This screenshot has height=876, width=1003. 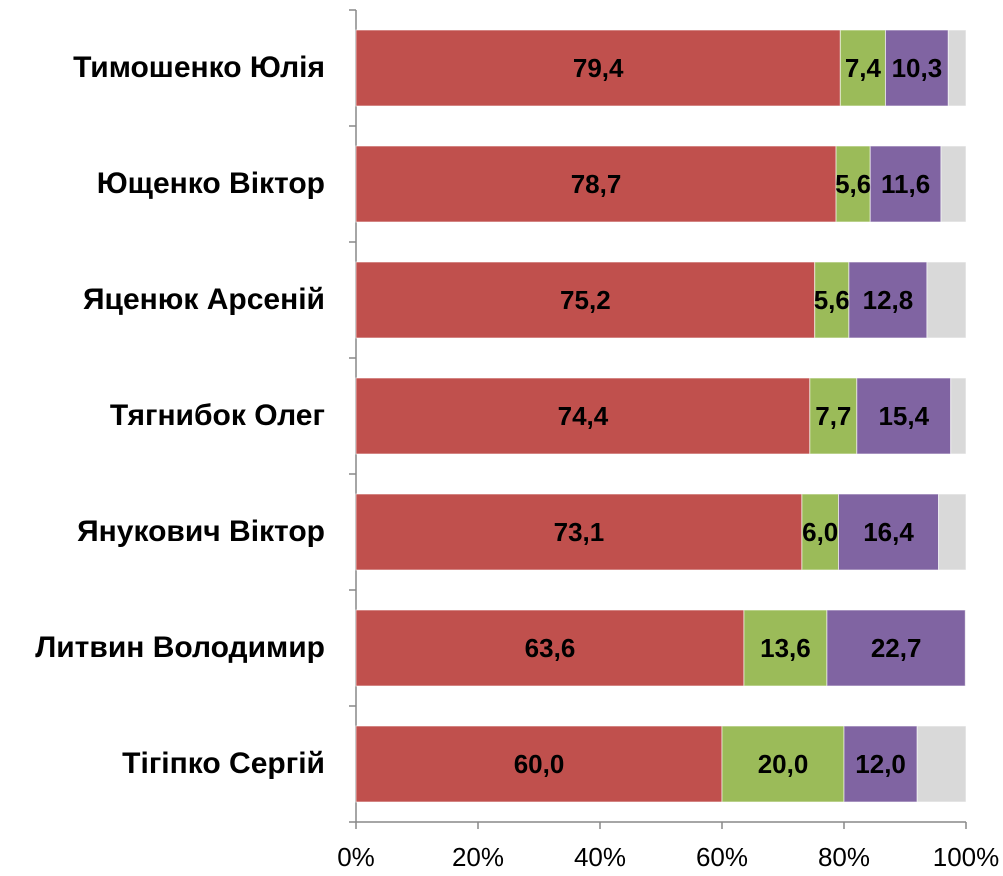 I want to click on category-label: Ющенко Віктор, so click(x=210, y=183).